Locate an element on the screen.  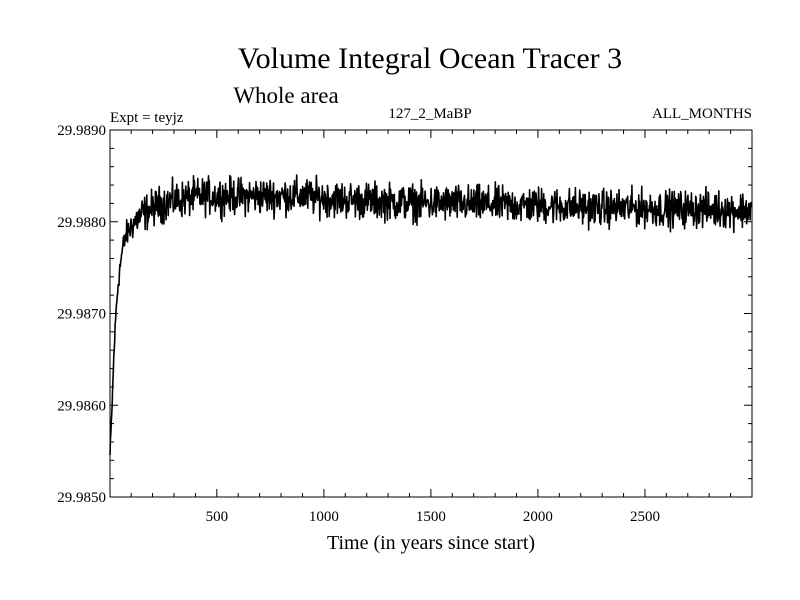
x-tick-label: 2000 is located at coordinates (538, 517).